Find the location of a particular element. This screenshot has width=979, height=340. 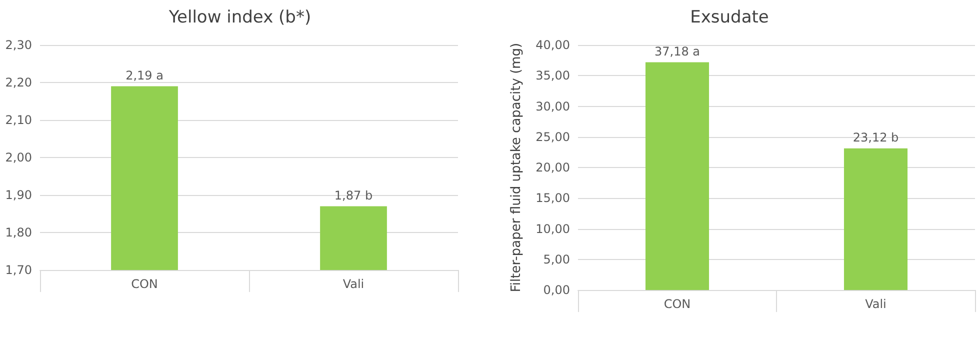

y-axis-title: Filter-paper fluid uptake capacity (mg) is located at coordinates (516, 167).